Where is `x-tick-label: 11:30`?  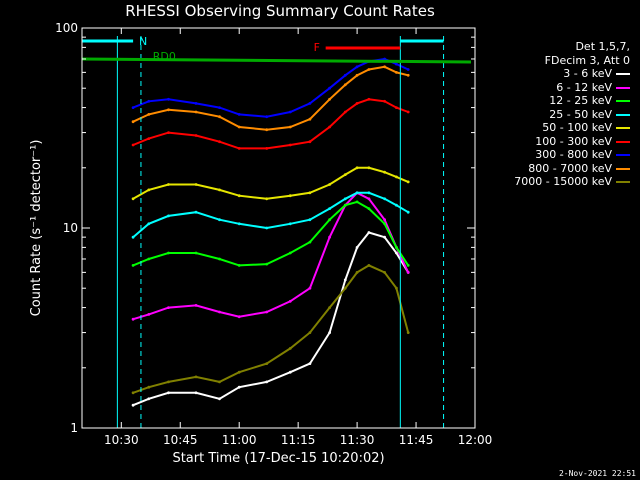 x-tick-label: 11:30 is located at coordinates (357, 440).